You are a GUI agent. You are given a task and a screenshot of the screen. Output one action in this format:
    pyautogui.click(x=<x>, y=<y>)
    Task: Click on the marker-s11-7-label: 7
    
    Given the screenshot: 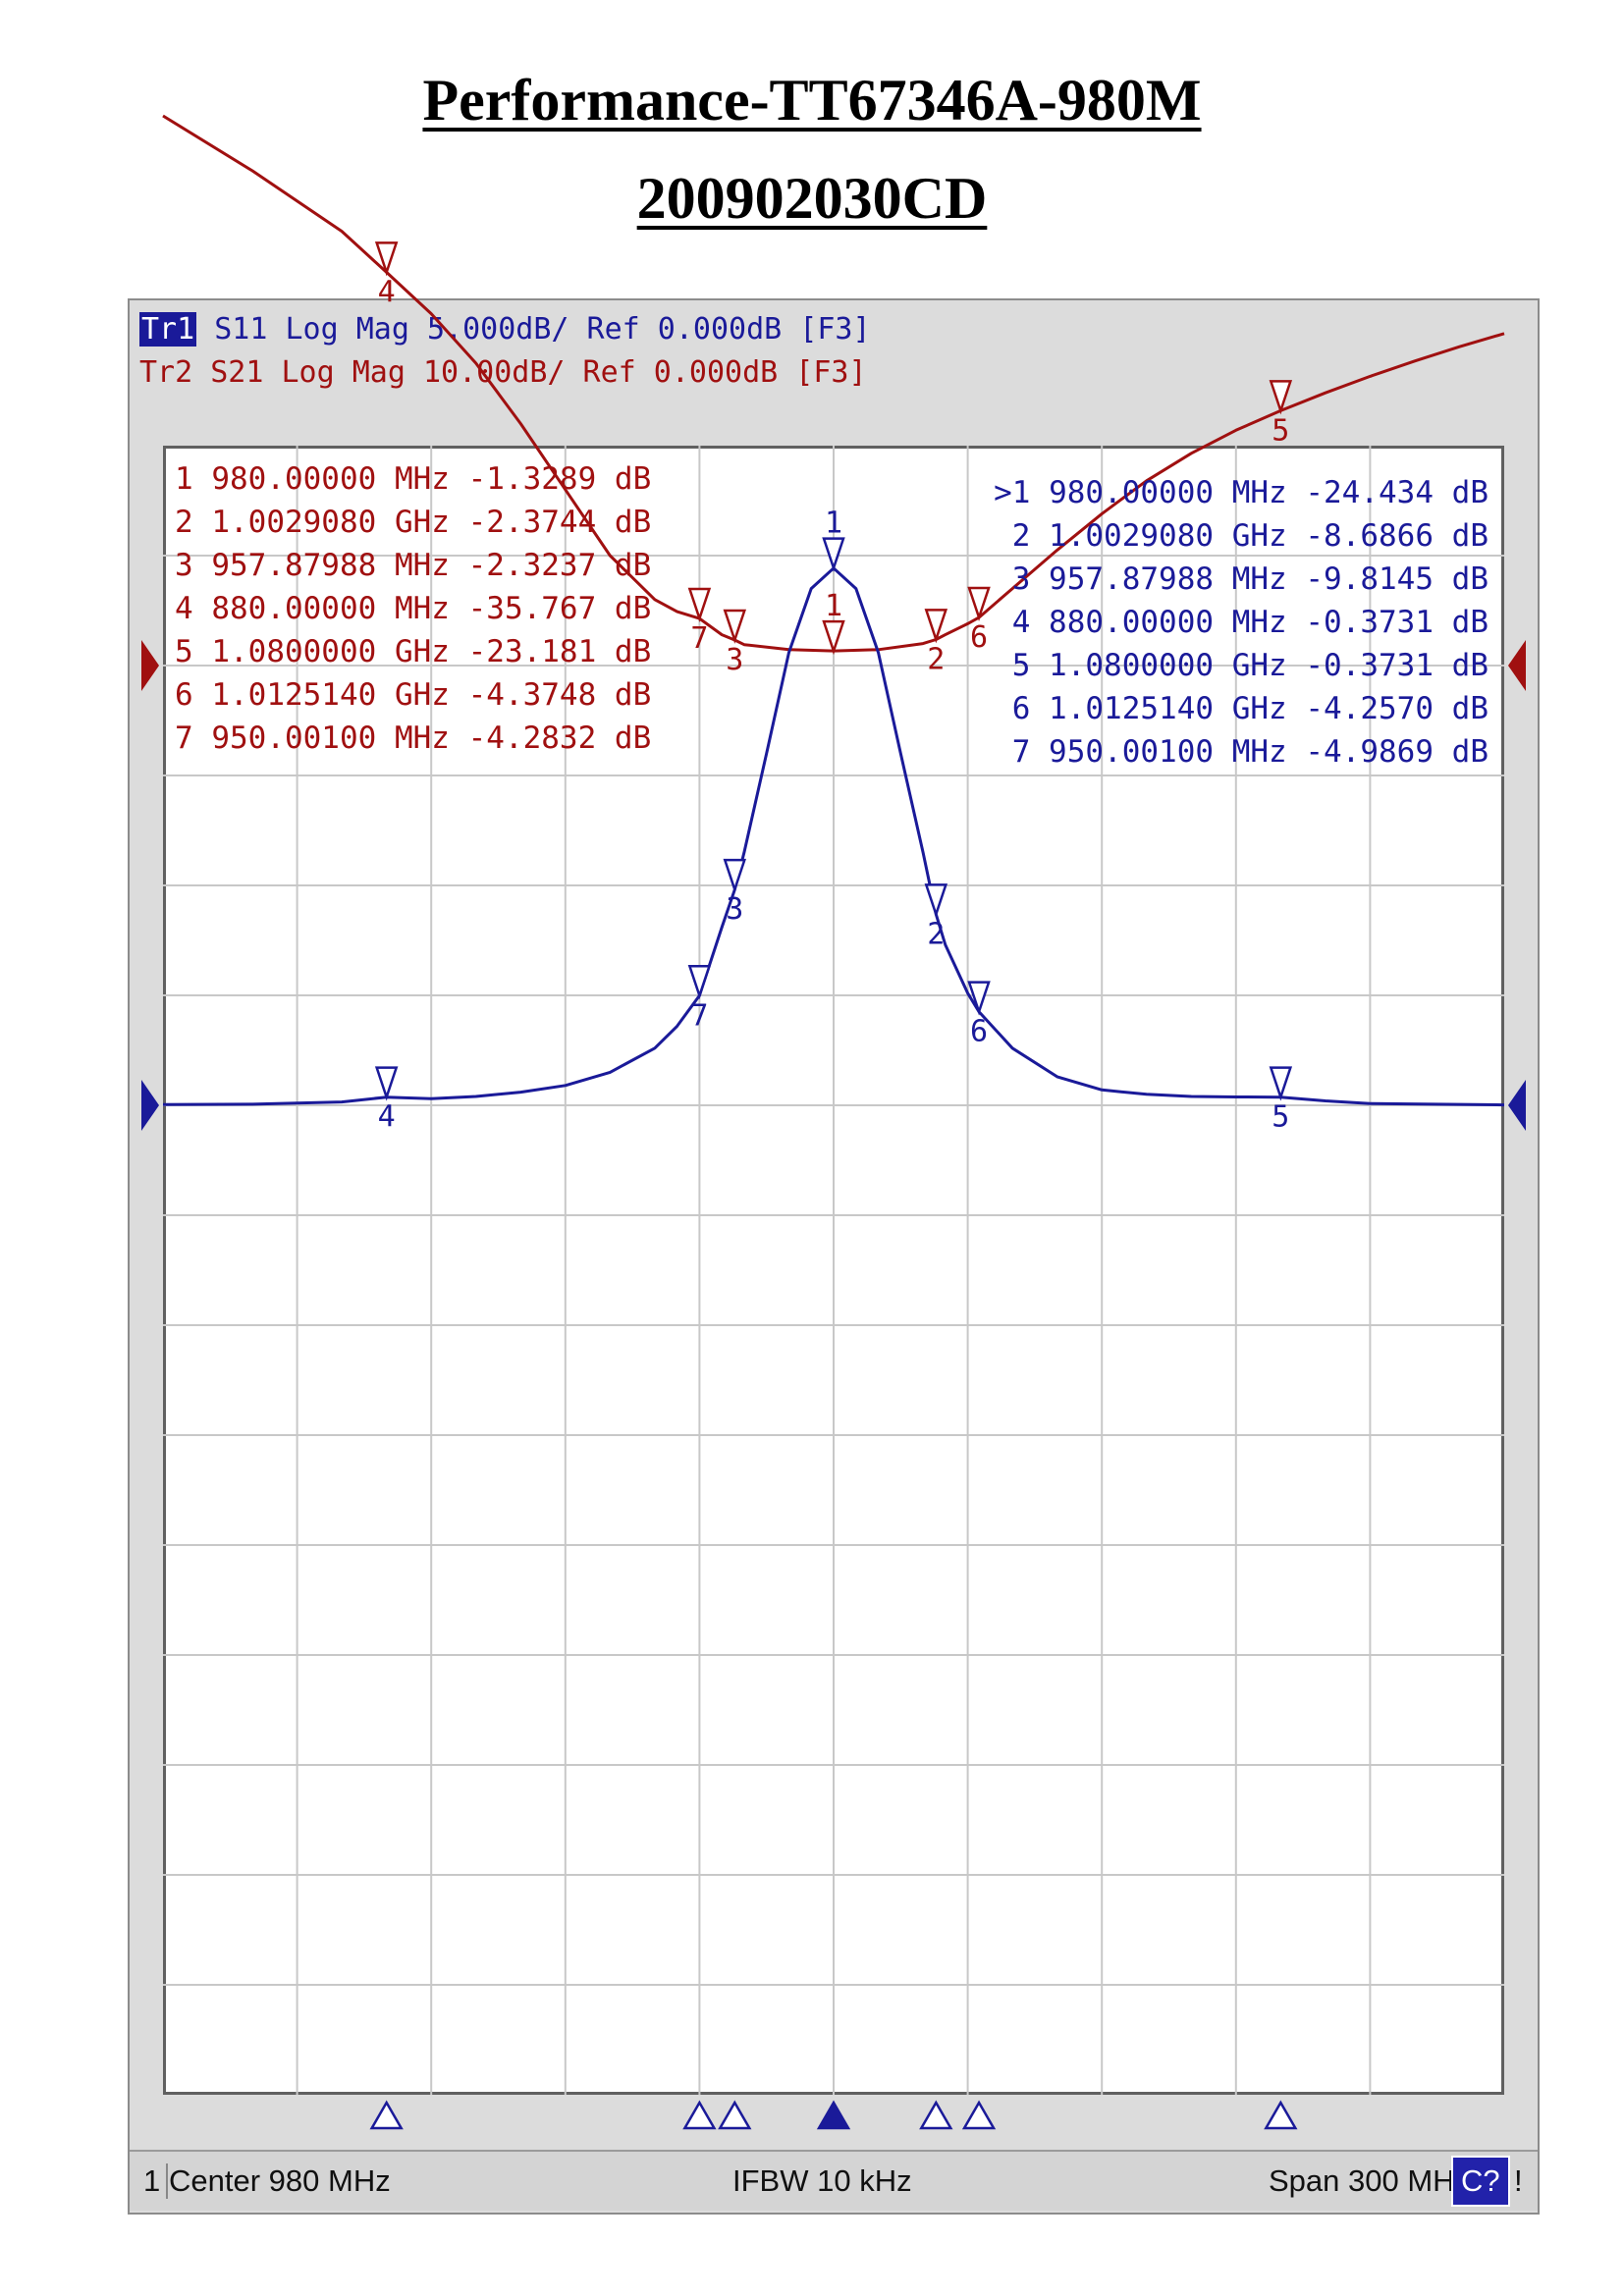 What is the action you would take?
    pyautogui.click(x=699, y=1015)
    